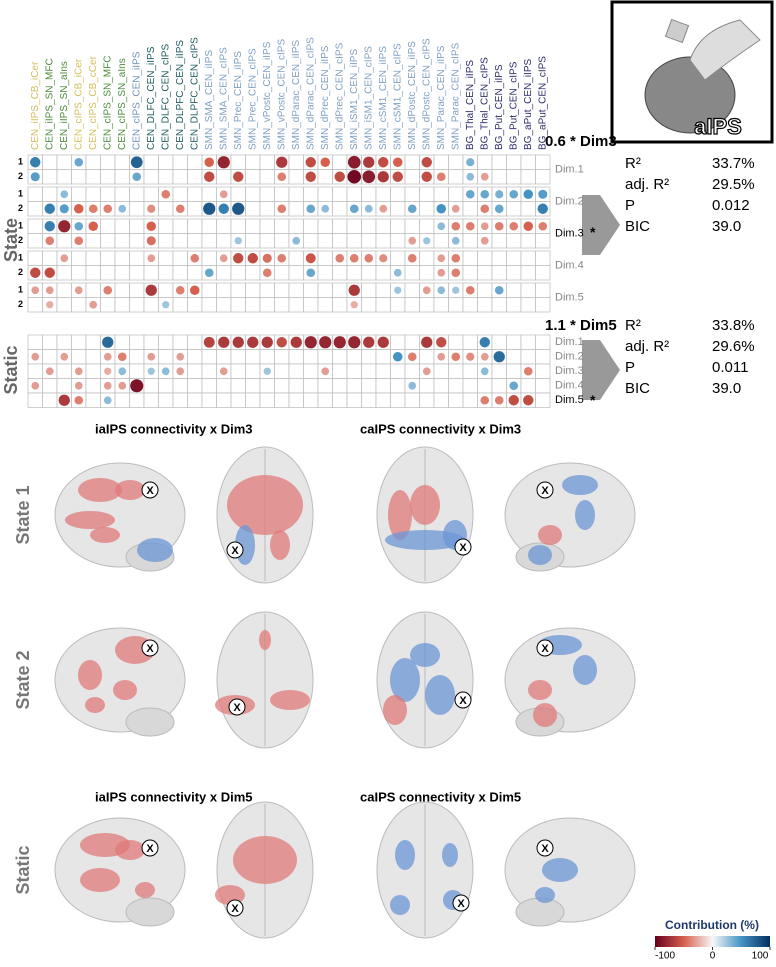 Image resolution: width=776 pixels, height=967 pixels. I want to click on stat-value: 0.011, so click(730, 367).